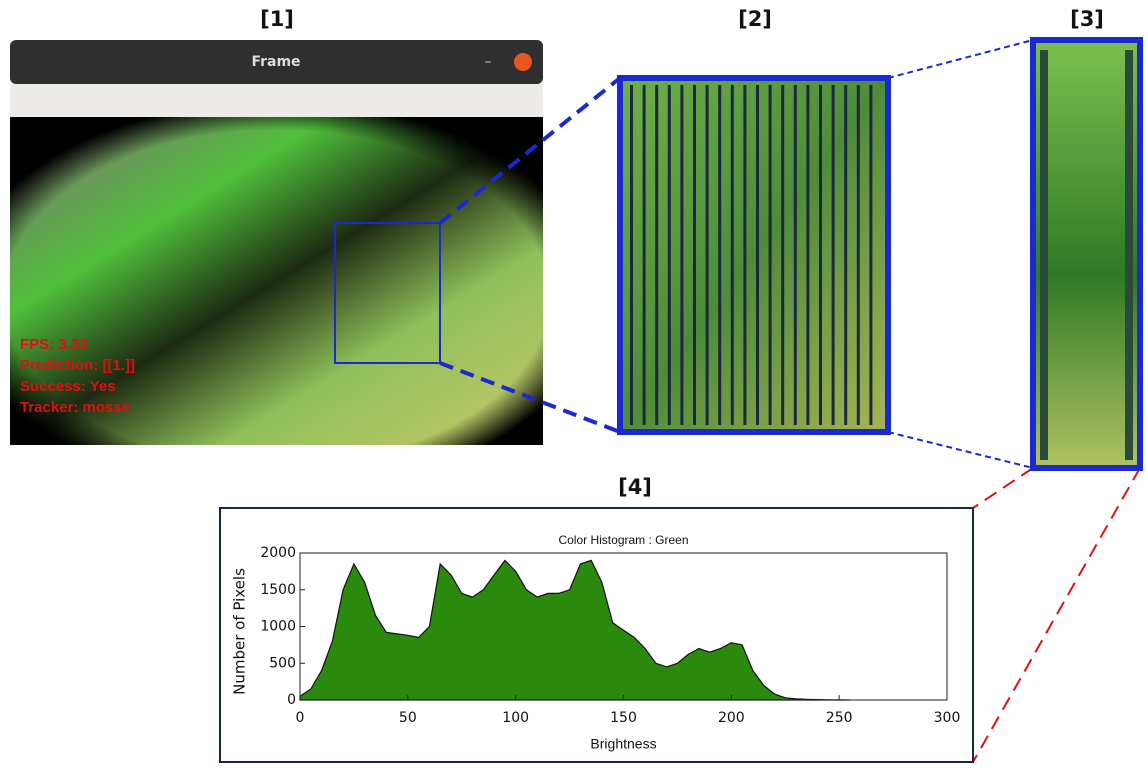  What do you see at coordinates (523, 62) in the screenshot?
I see `close-button` at bounding box center [523, 62].